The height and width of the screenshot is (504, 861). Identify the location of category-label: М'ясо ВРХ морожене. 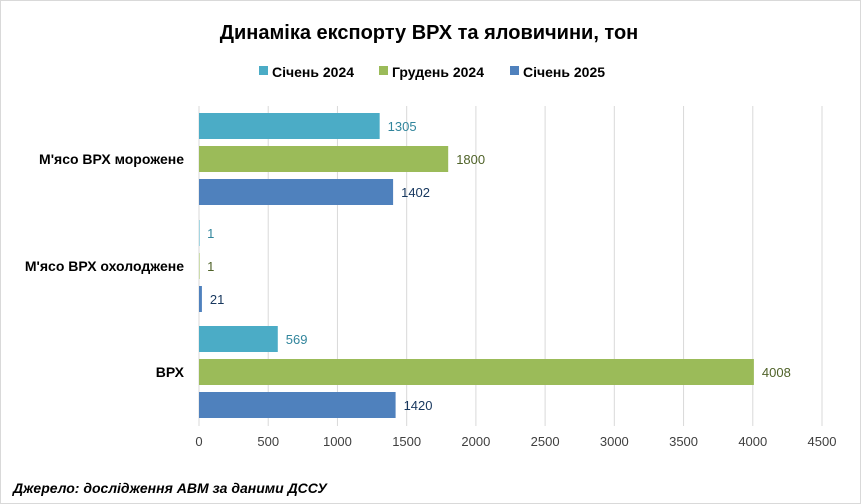
(111, 159).